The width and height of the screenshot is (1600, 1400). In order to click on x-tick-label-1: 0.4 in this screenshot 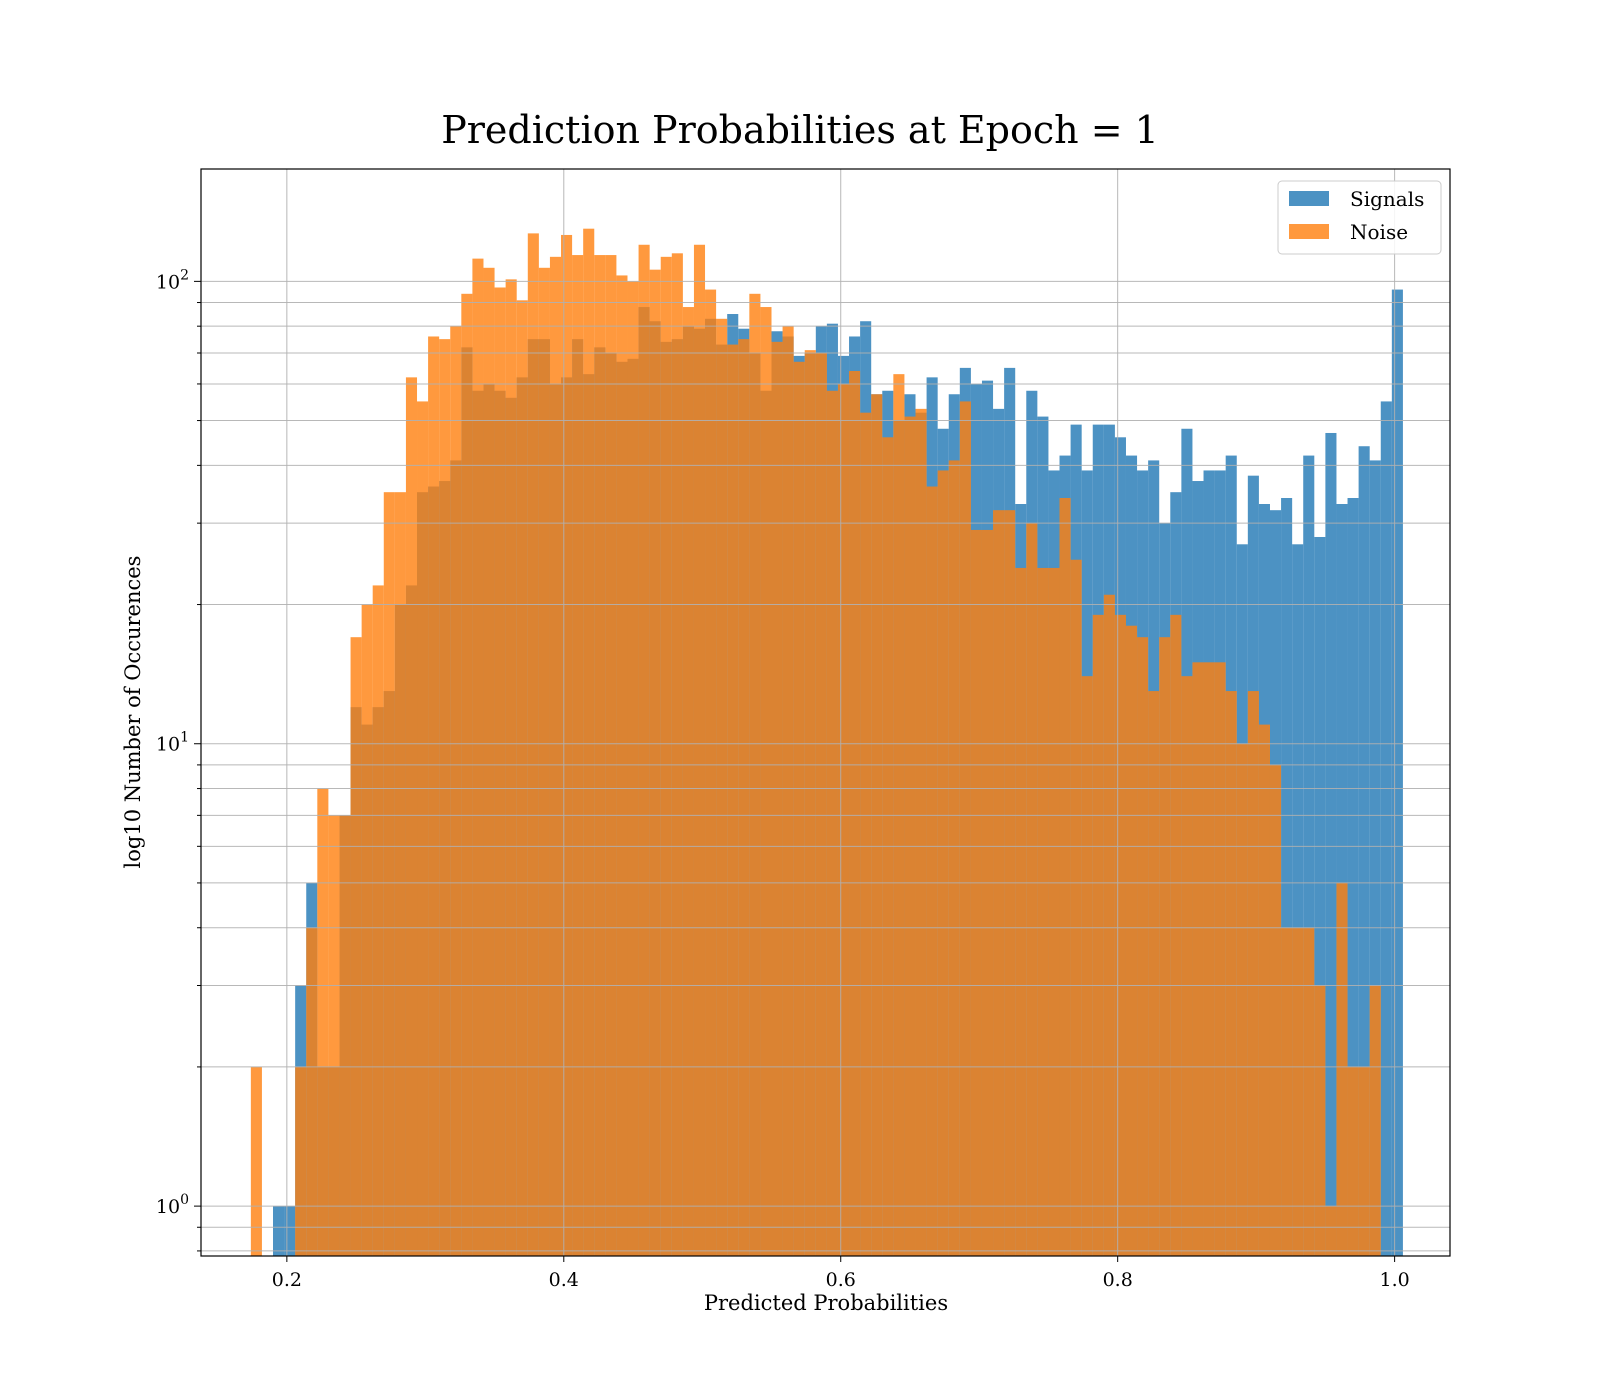, I will do `click(564, 1280)`.